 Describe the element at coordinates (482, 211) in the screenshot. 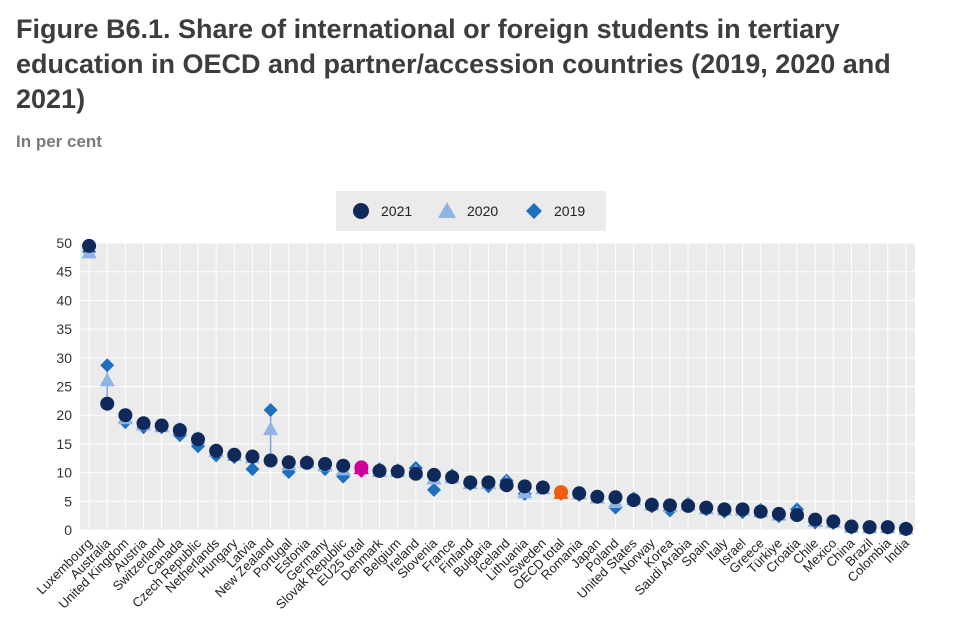

I see `legend-label: 2020` at that location.